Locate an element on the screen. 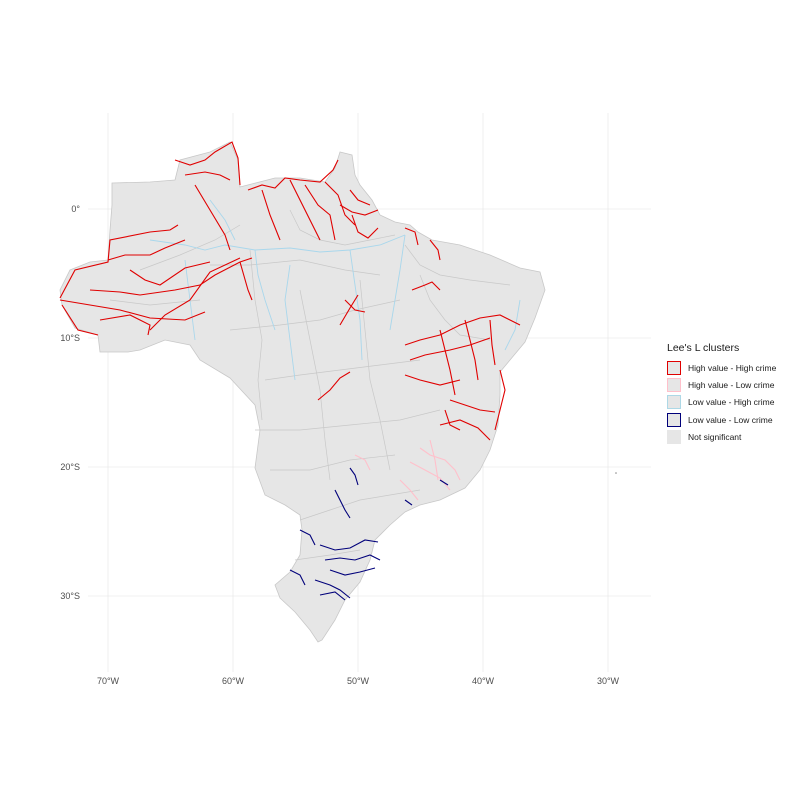  legend-label: Low value - High crime is located at coordinates (731, 402).